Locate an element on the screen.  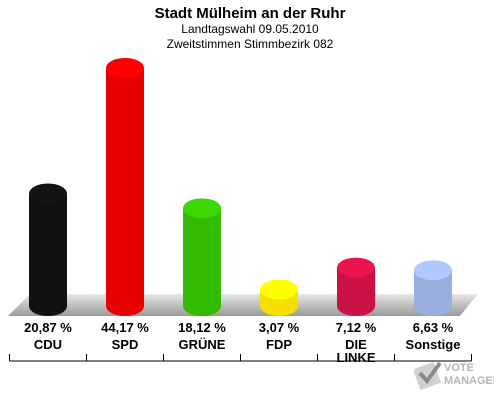
chart-subtitle-election: Landtagswahl 09.05.2010 is located at coordinates (250, 29).